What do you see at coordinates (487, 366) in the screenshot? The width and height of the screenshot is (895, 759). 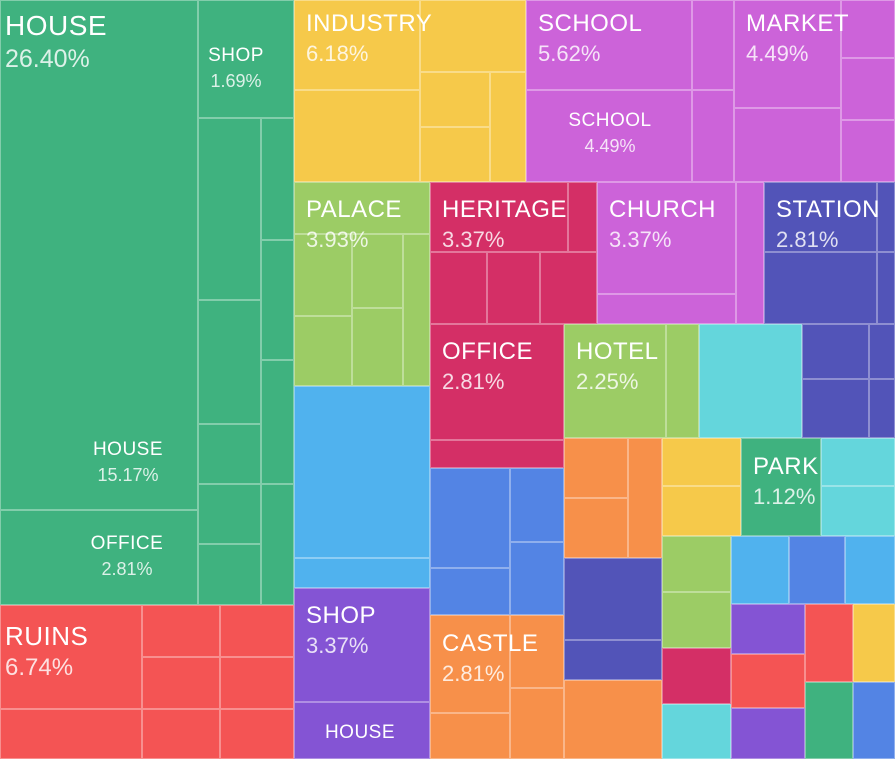 I see `tile-label-office: OFFICE 2.81%` at bounding box center [487, 366].